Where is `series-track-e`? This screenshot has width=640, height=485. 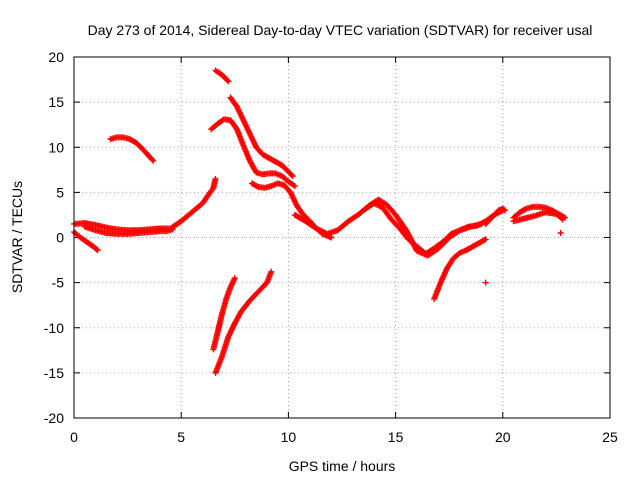 series-track-e is located at coordinates (224, 314).